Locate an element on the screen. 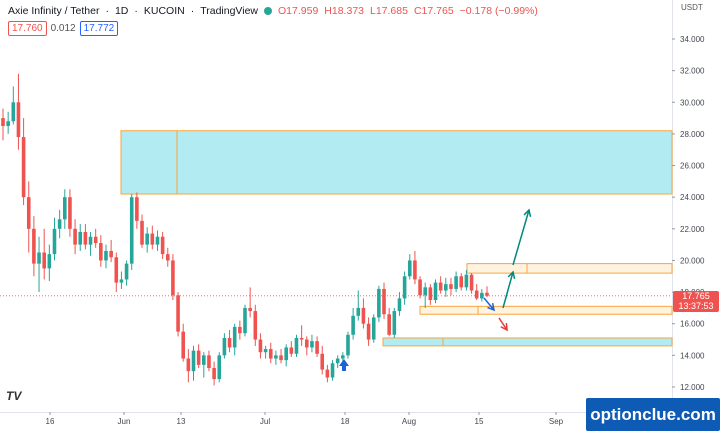  zone-resistance is located at coordinates (396, 162).